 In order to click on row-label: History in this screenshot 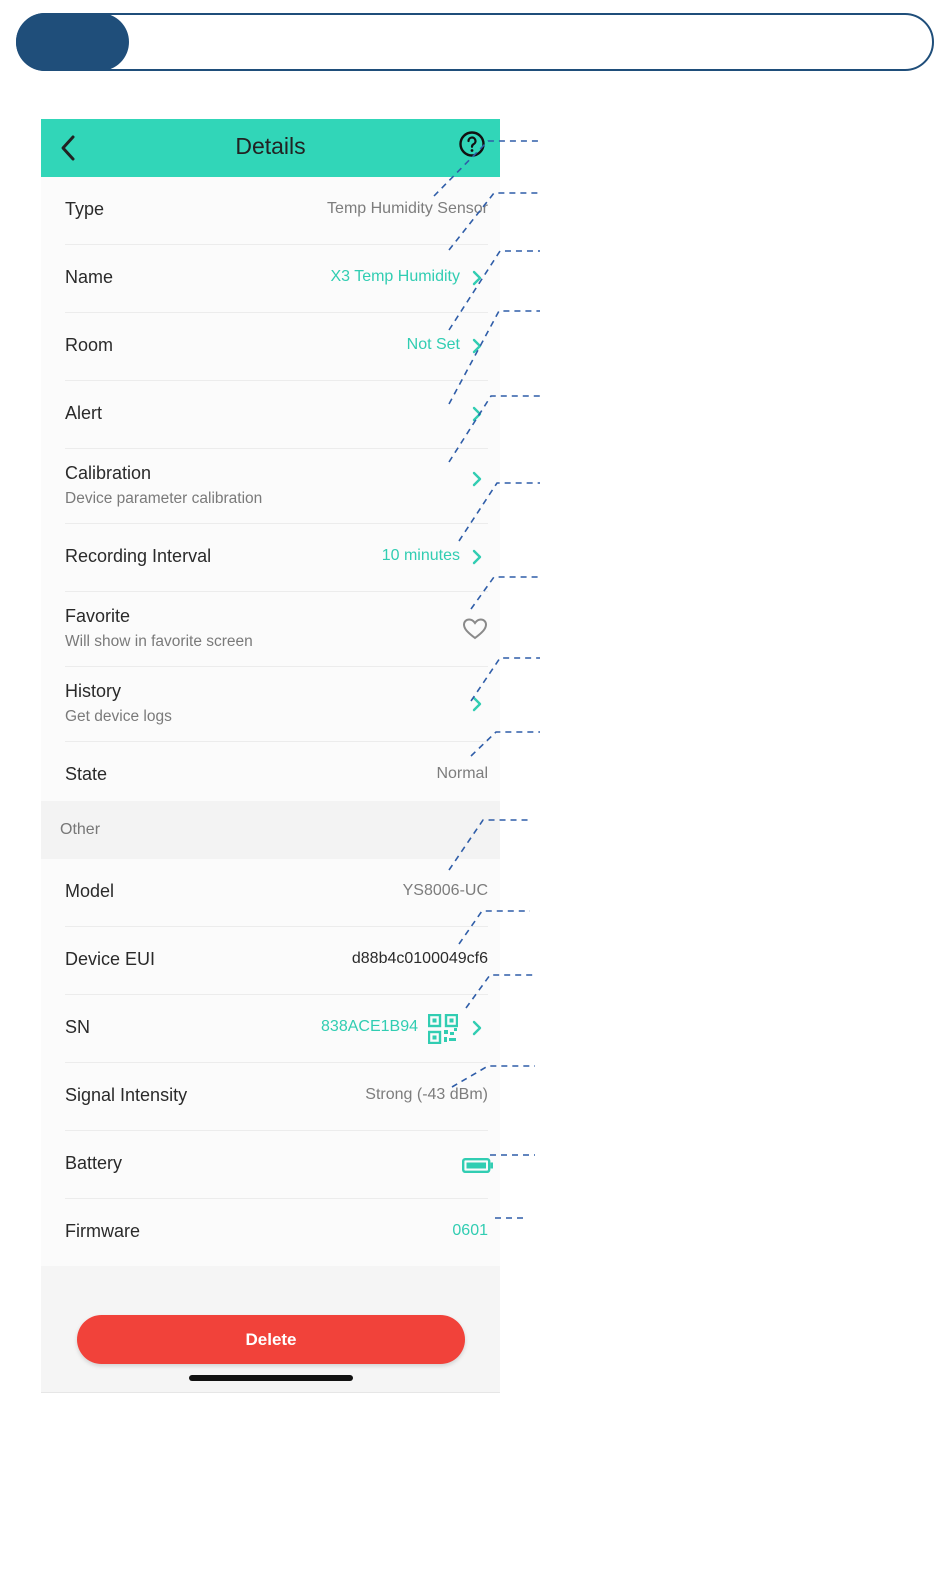, I will do `click(93, 691)`.